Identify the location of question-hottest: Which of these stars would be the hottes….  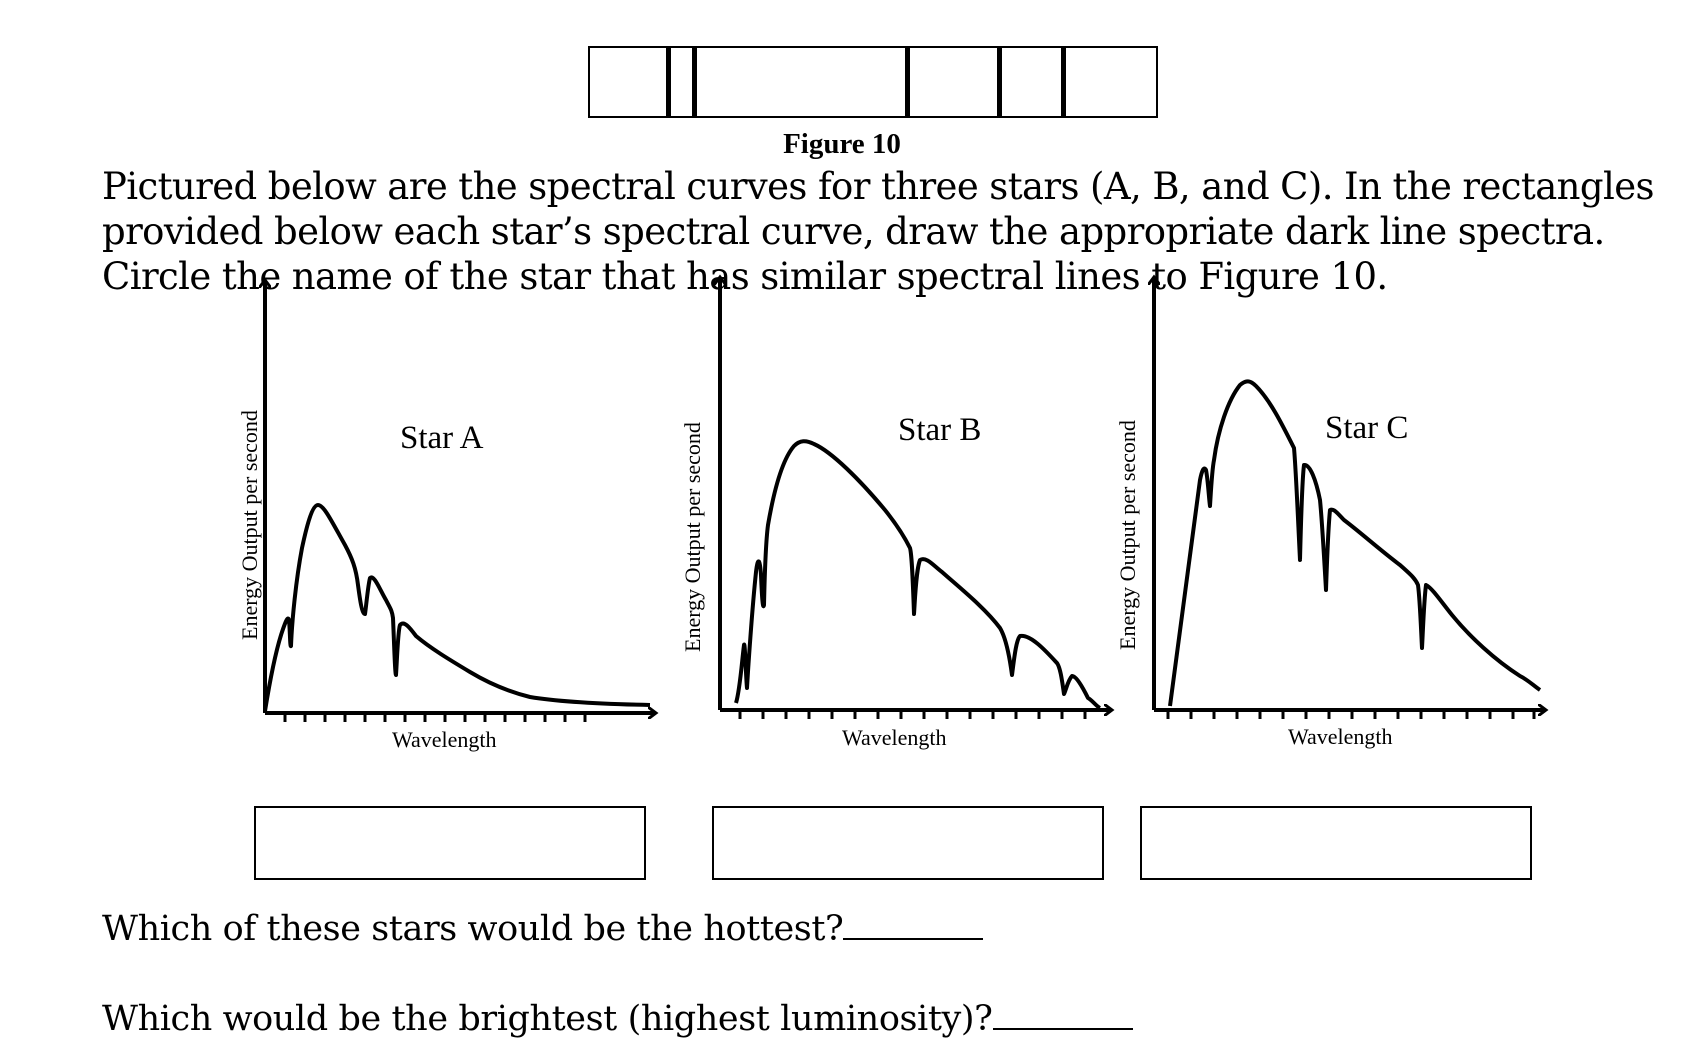
(543, 928).